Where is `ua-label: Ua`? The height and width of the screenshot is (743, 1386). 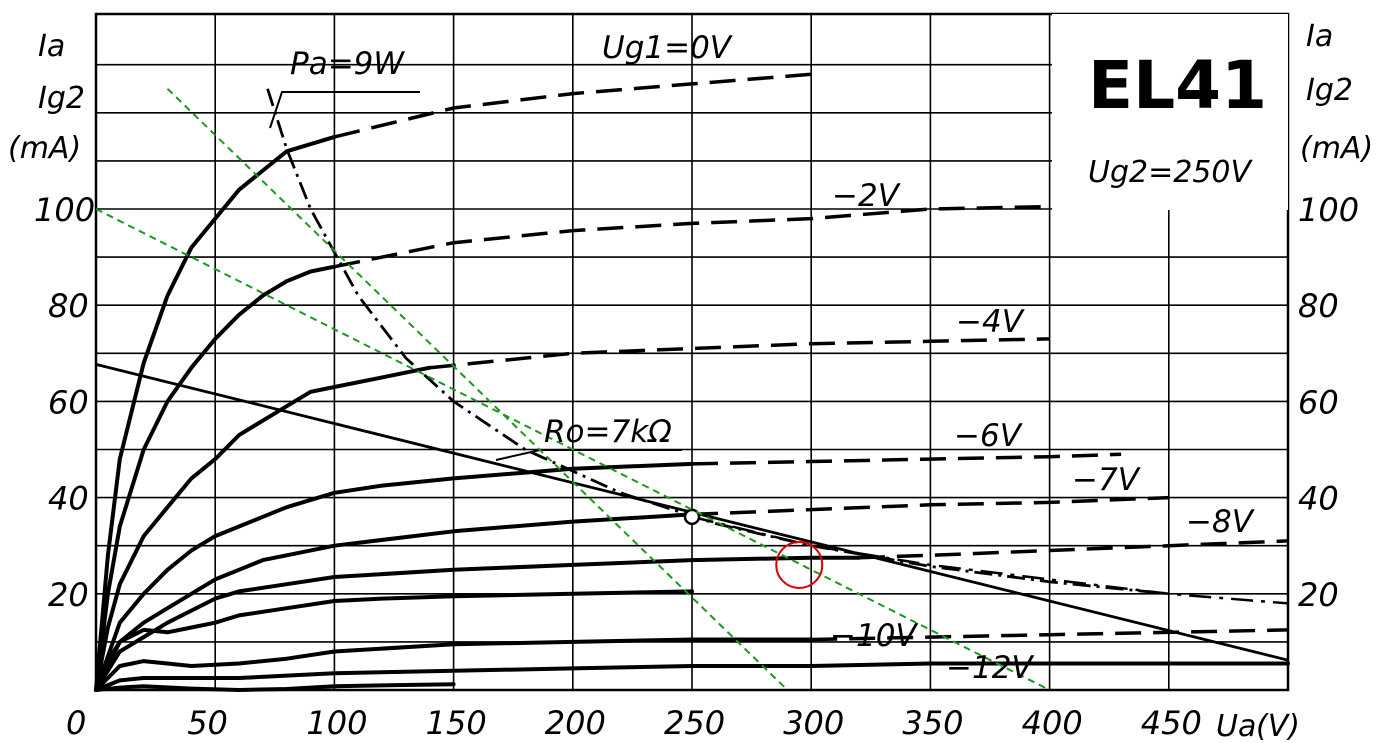 ua-label: Ua is located at coordinates (1236, 726).